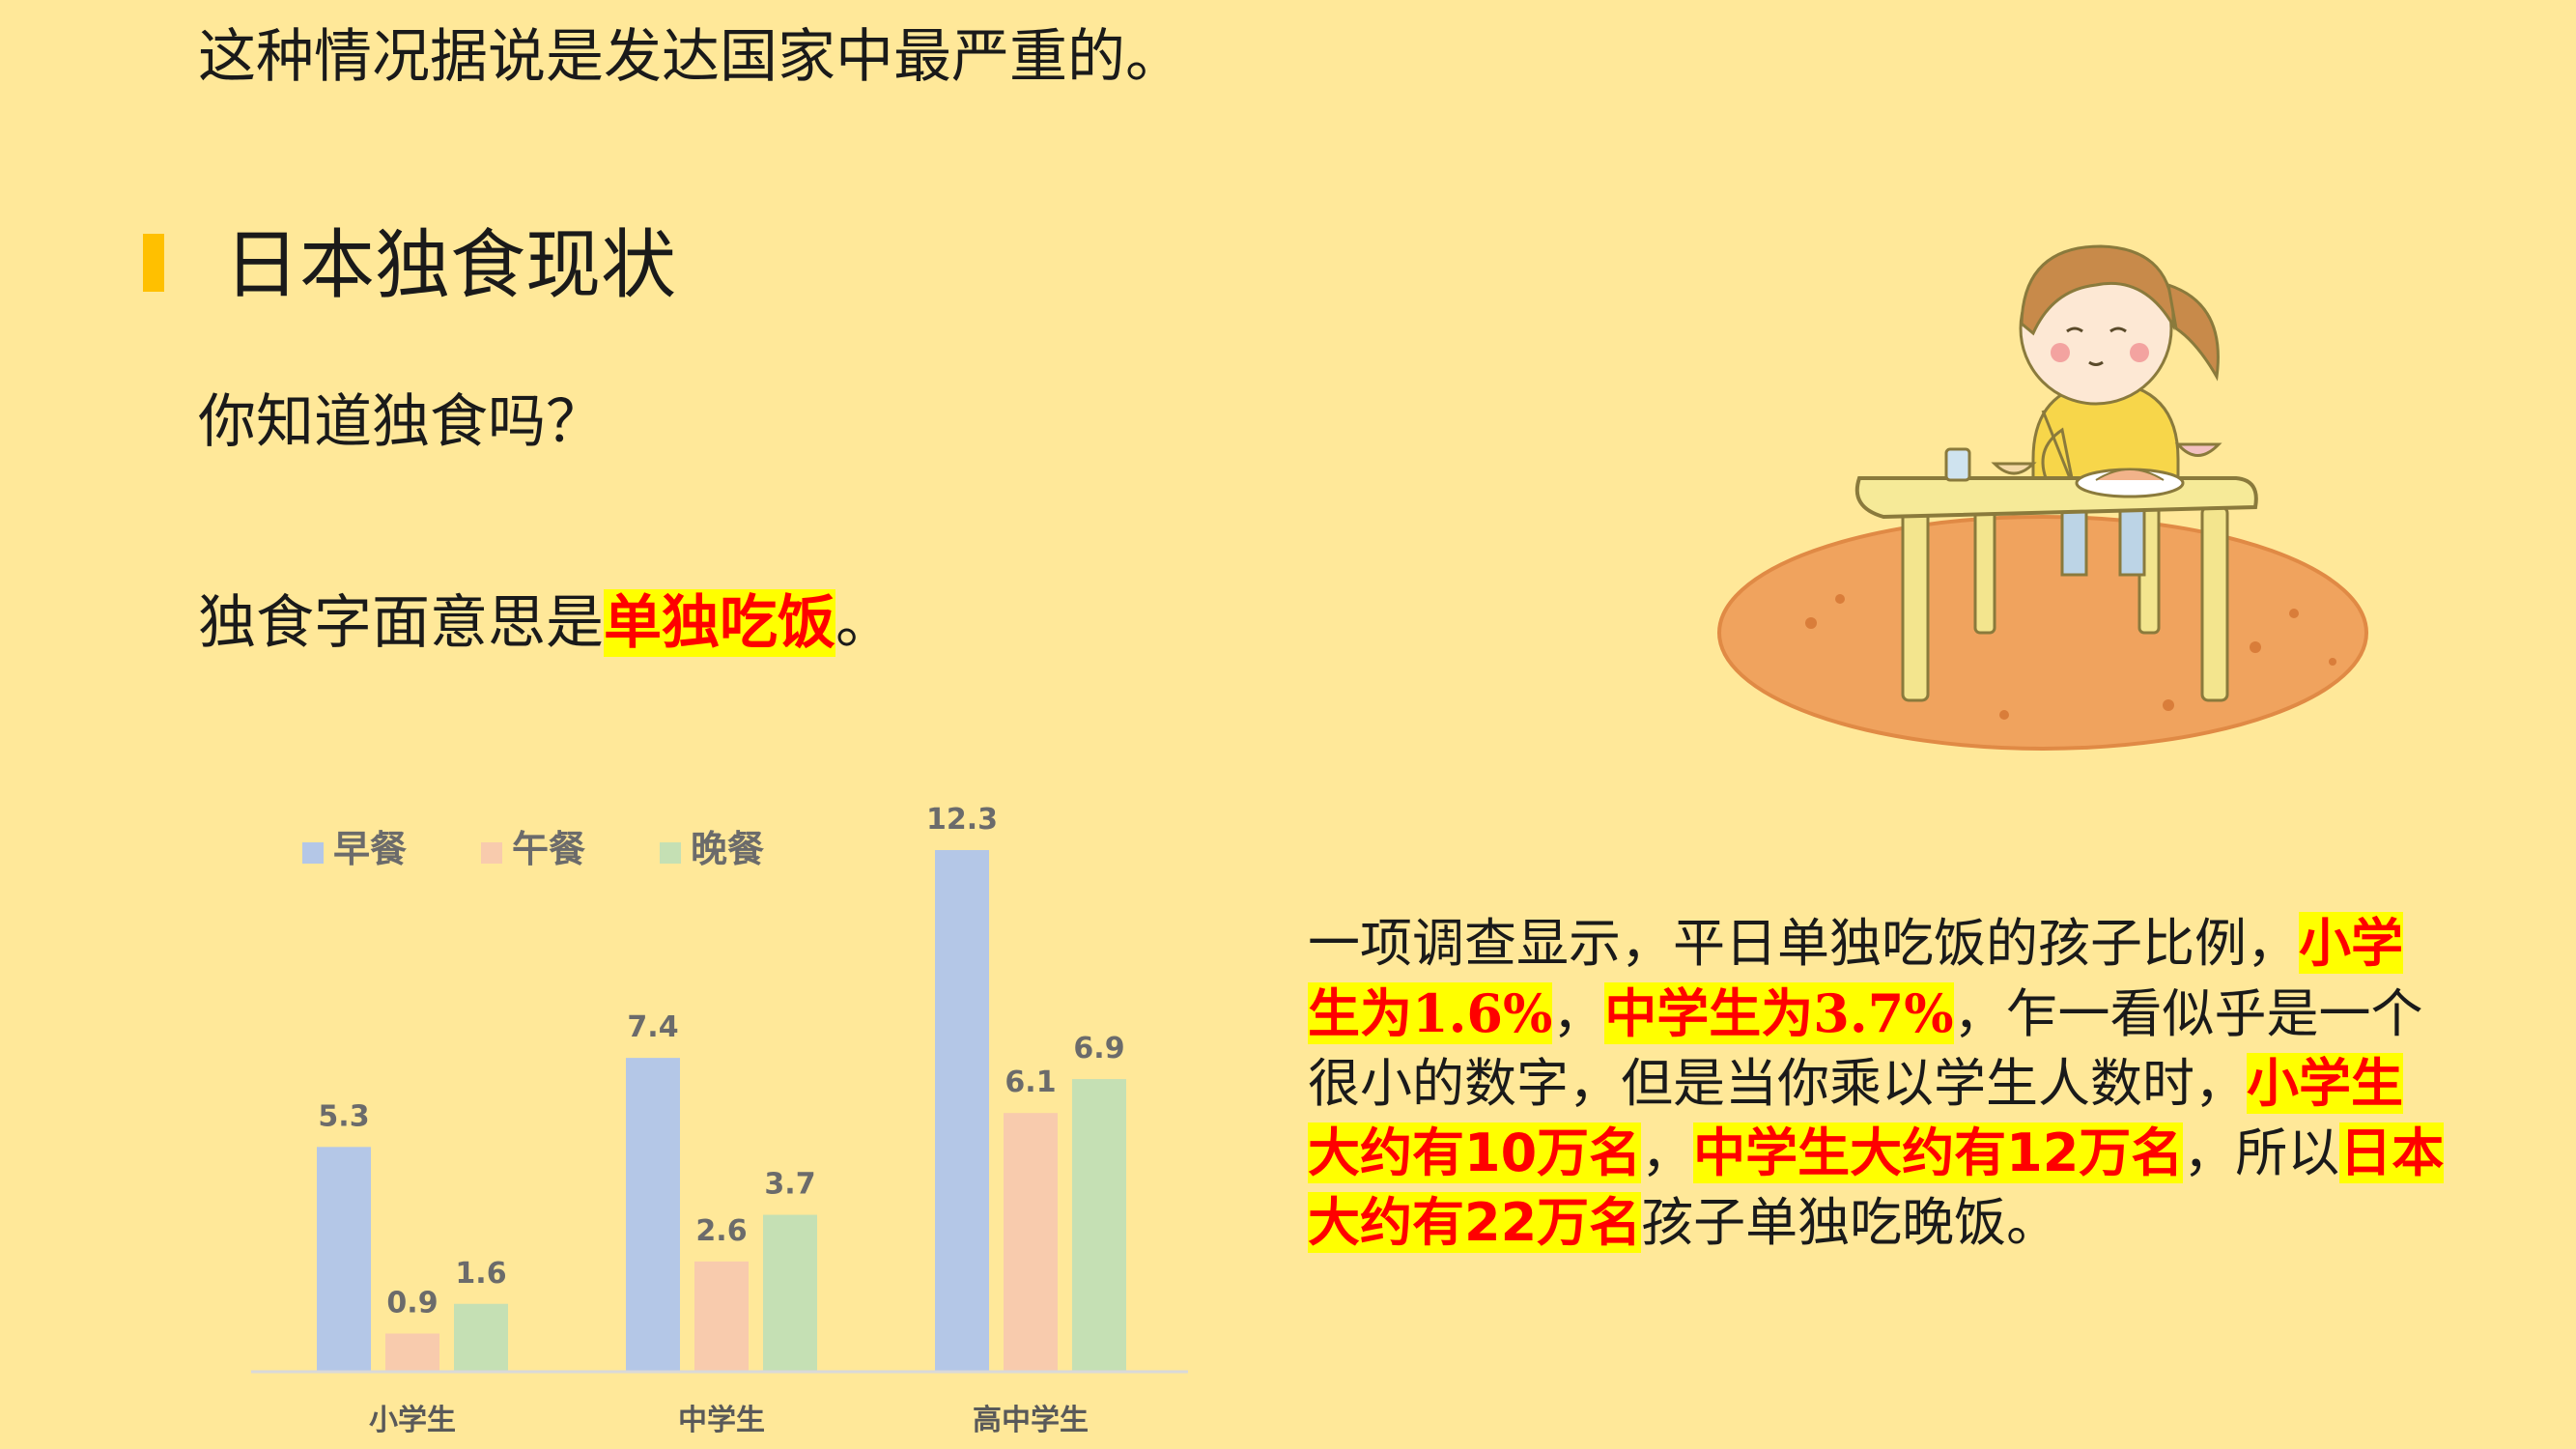 This screenshot has width=2576, height=1449. Describe the element at coordinates (412, 1303) in the screenshot. I see `data-label-1-2: 0.9` at that location.